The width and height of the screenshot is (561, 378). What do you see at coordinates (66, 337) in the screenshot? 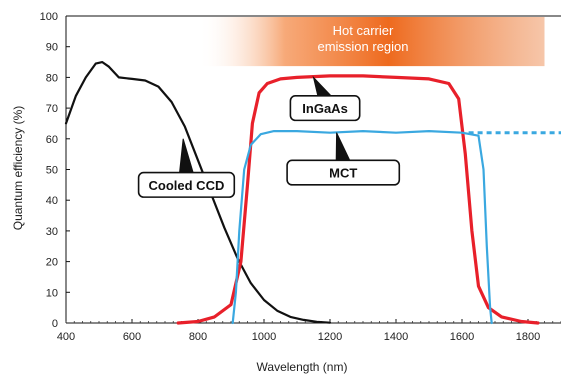
I see `x-tick-label: 400` at bounding box center [66, 337].